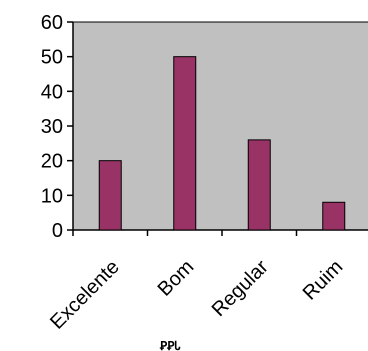 This screenshot has width=368, height=351. What do you see at coordinates (57, 231) in the screenshot?
I see `y-tick-label-0: 0` at bounding box center [57, 231].